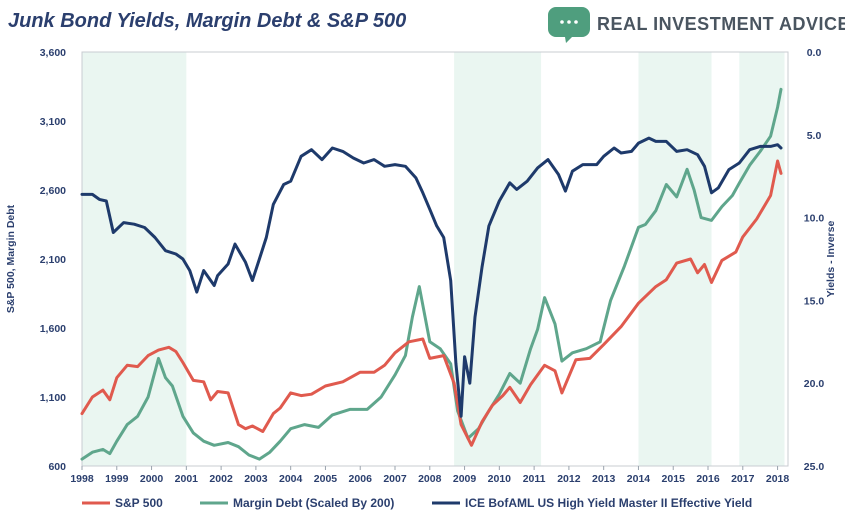  Describe the element at coordinates (53, 398) in the screenshot. I see `y-left-tick-label: 1,100` at that location.